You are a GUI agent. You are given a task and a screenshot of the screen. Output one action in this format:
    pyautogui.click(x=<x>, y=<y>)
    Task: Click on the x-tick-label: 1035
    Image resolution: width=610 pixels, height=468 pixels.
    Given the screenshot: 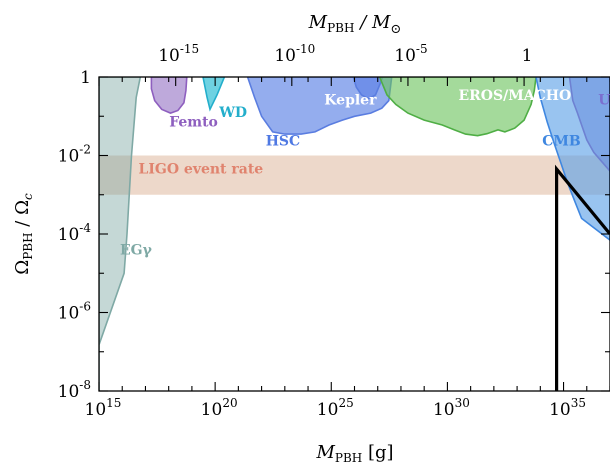 What is the action you would take?
    pyautogui.click(x=567, y=408)
    